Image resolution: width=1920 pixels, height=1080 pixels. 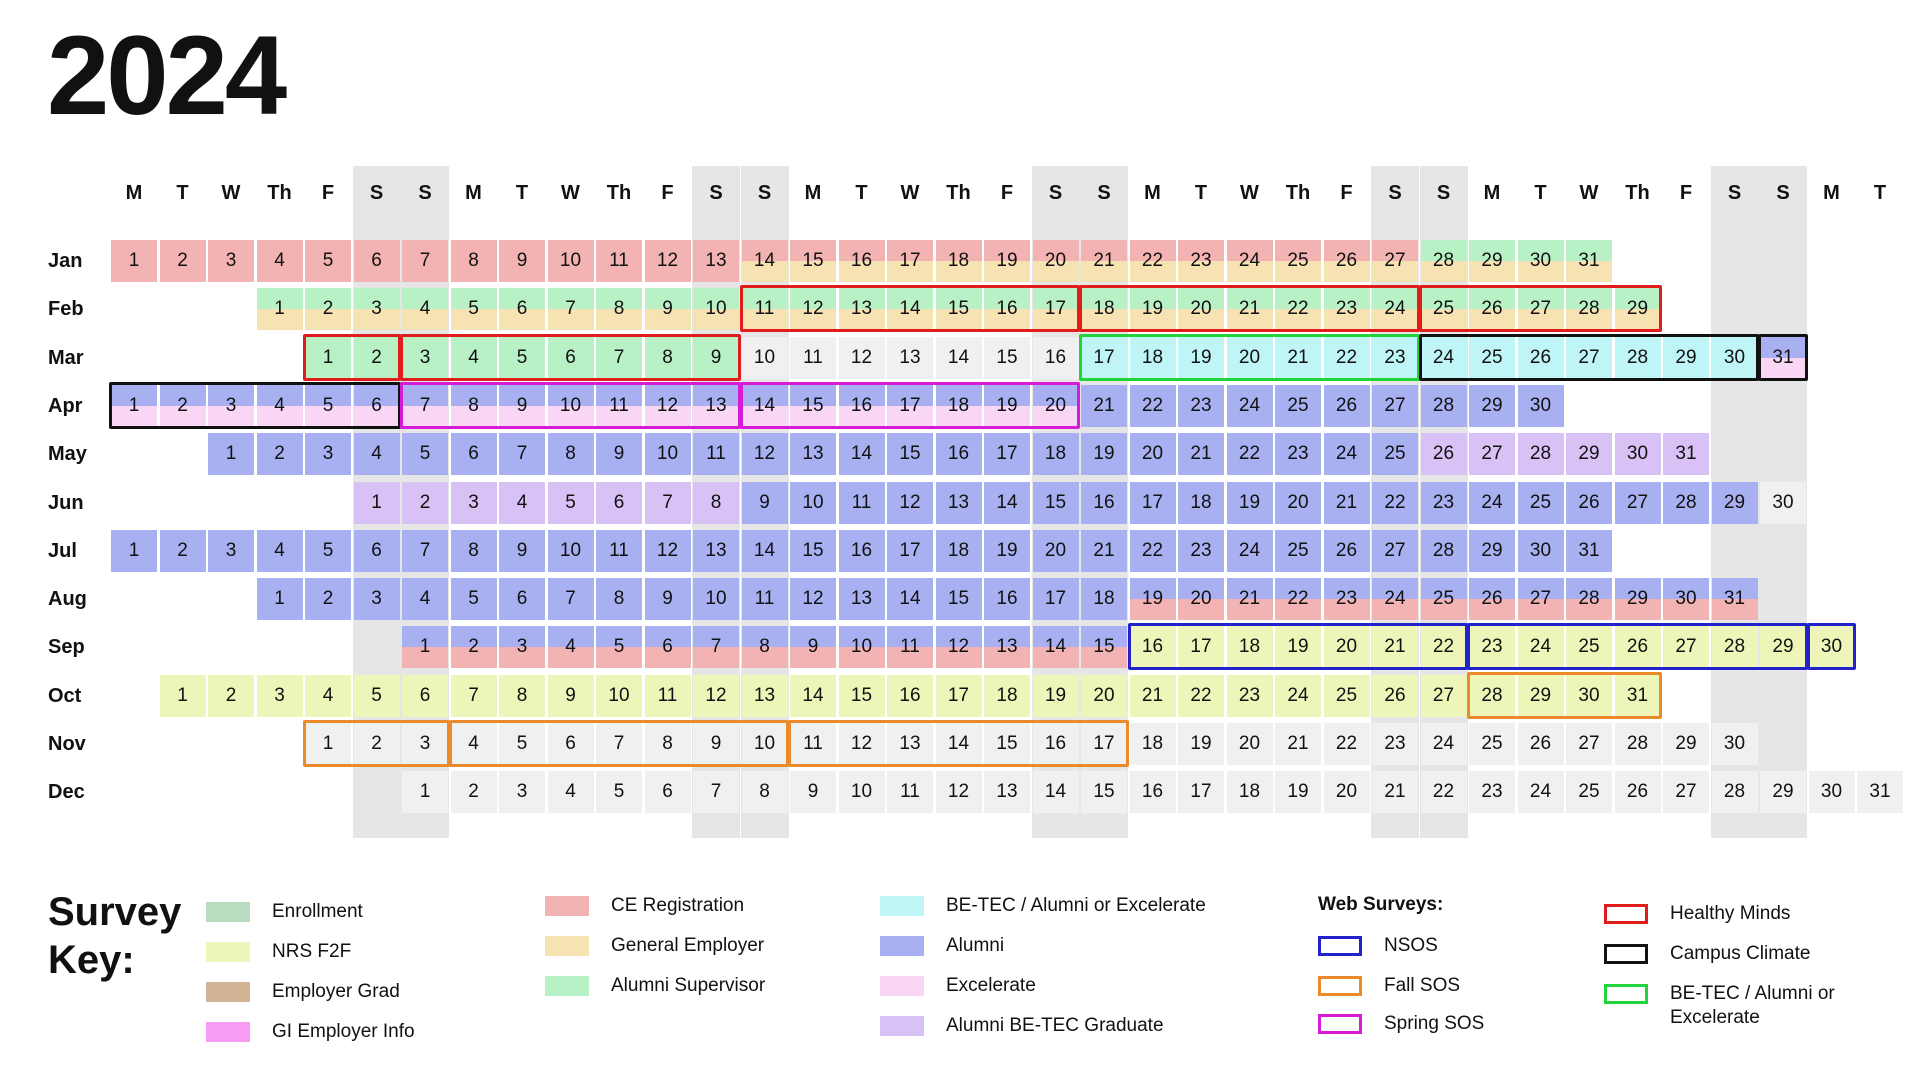 I want to click on day-cell: 20, so click(x=1298, y=502).